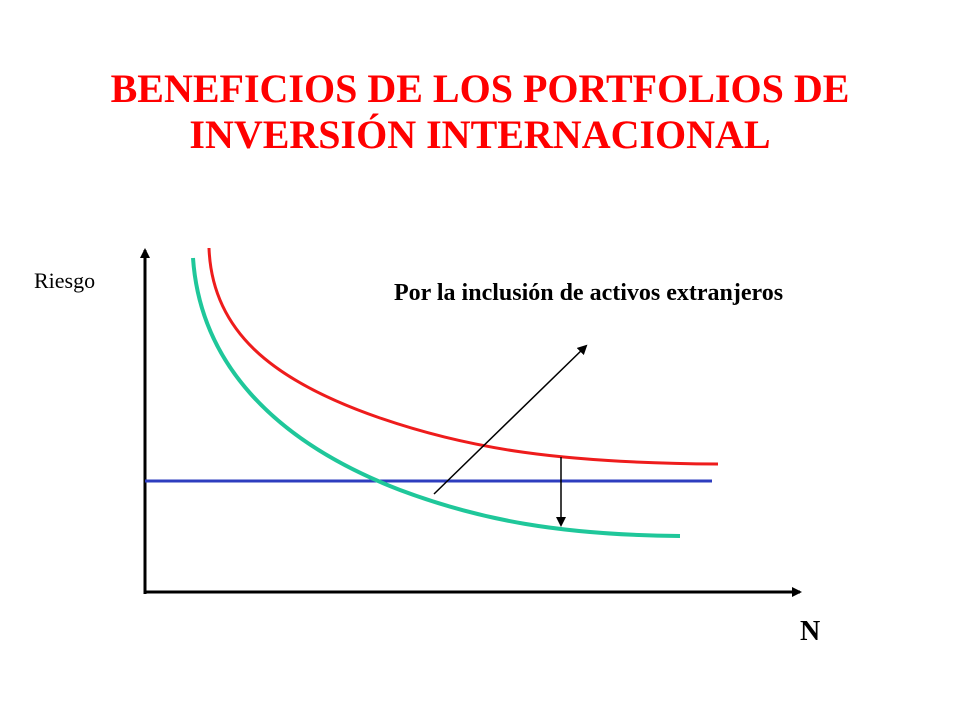 Image resolution: width=960 pixels, height=720 pixels. What do you see at coordinates (589, 293) in the screenshot?
I see `annotation-label: Por la inclusión de activos extranjeros` at bounding box center [589, 293].